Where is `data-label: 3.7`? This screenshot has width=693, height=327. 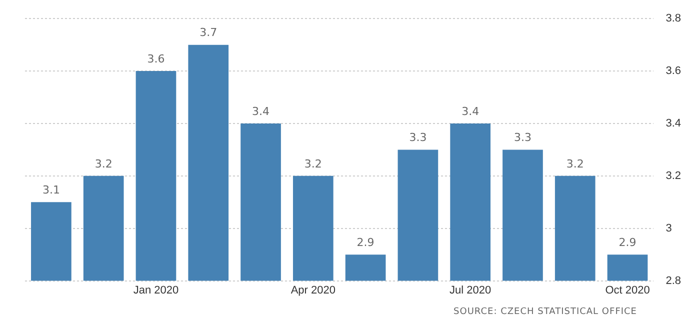 data-label: 3.7 is located at coordinates (209, 33).